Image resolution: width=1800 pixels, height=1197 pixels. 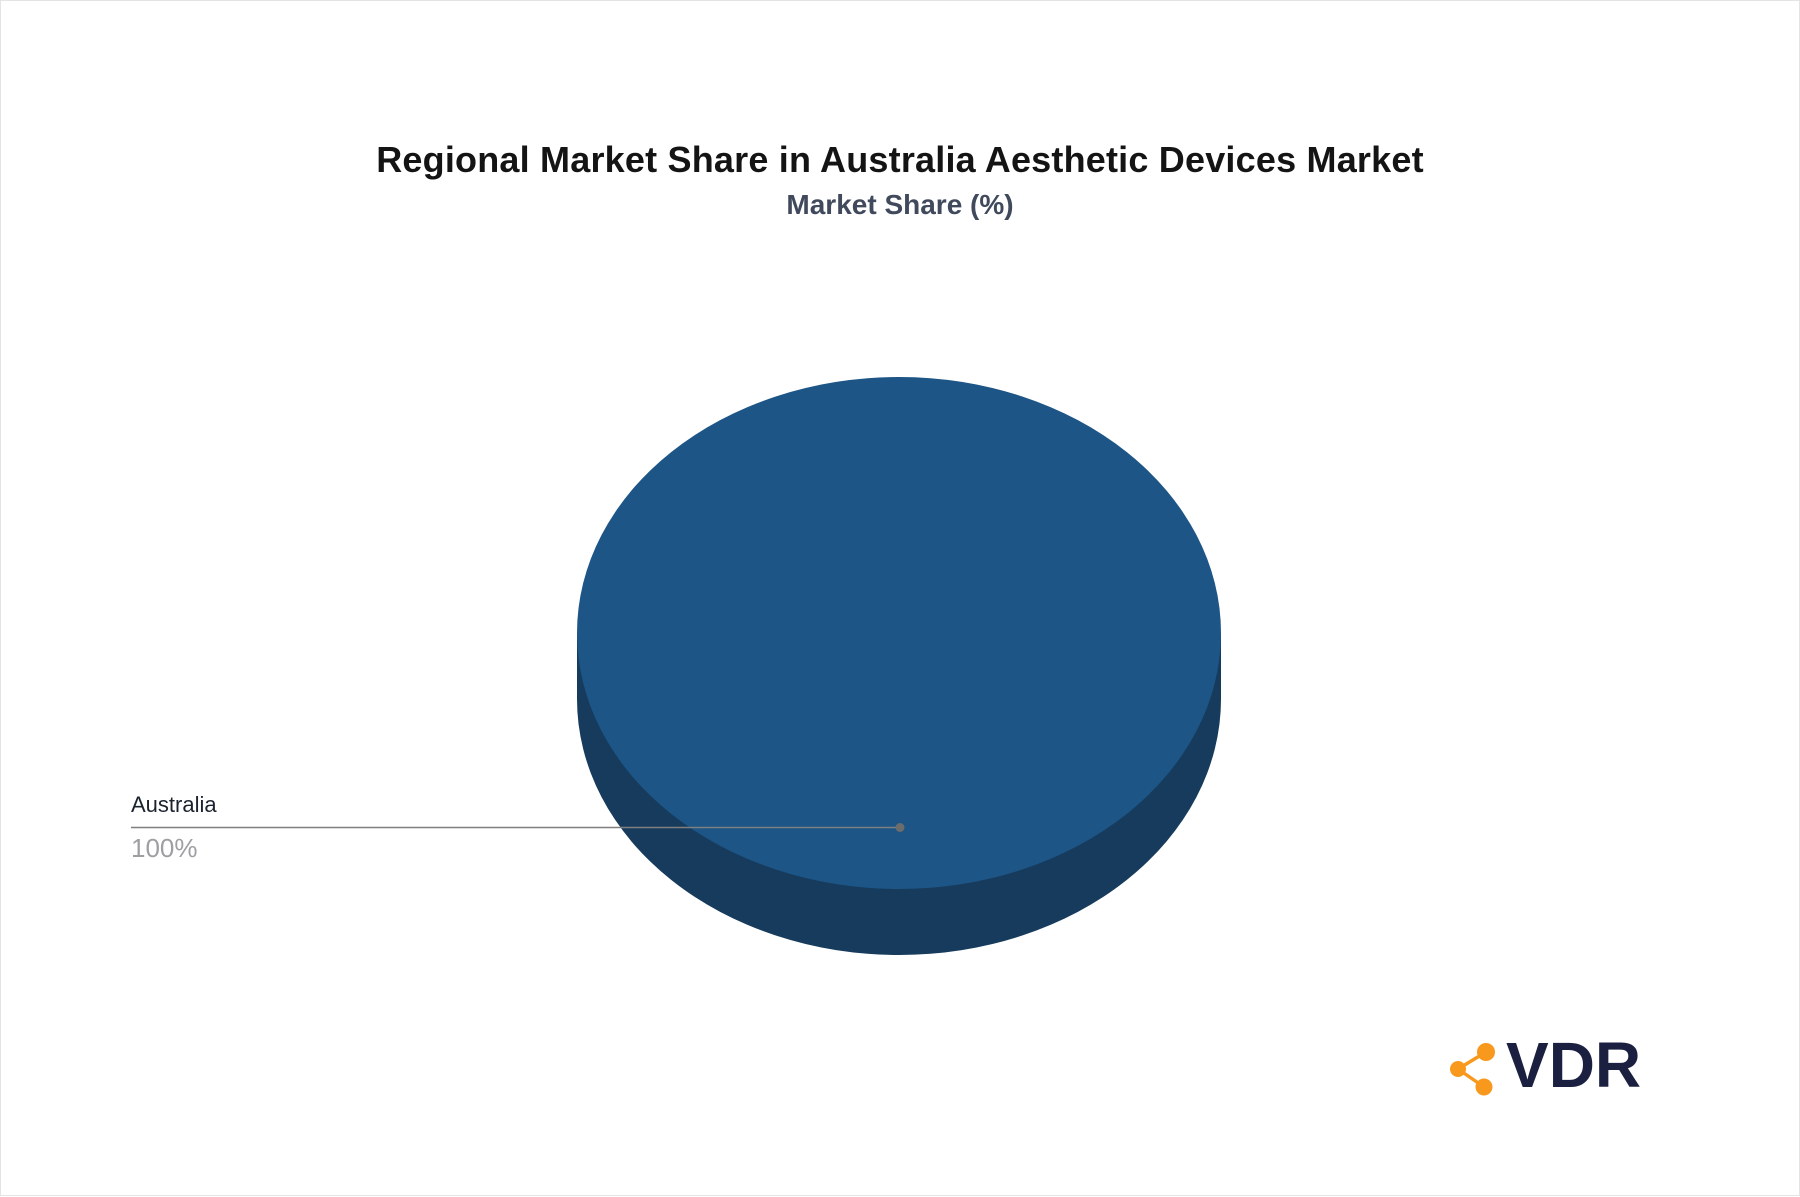 I want to click on share-icon-node-top, so click(x=1486, y=1052).